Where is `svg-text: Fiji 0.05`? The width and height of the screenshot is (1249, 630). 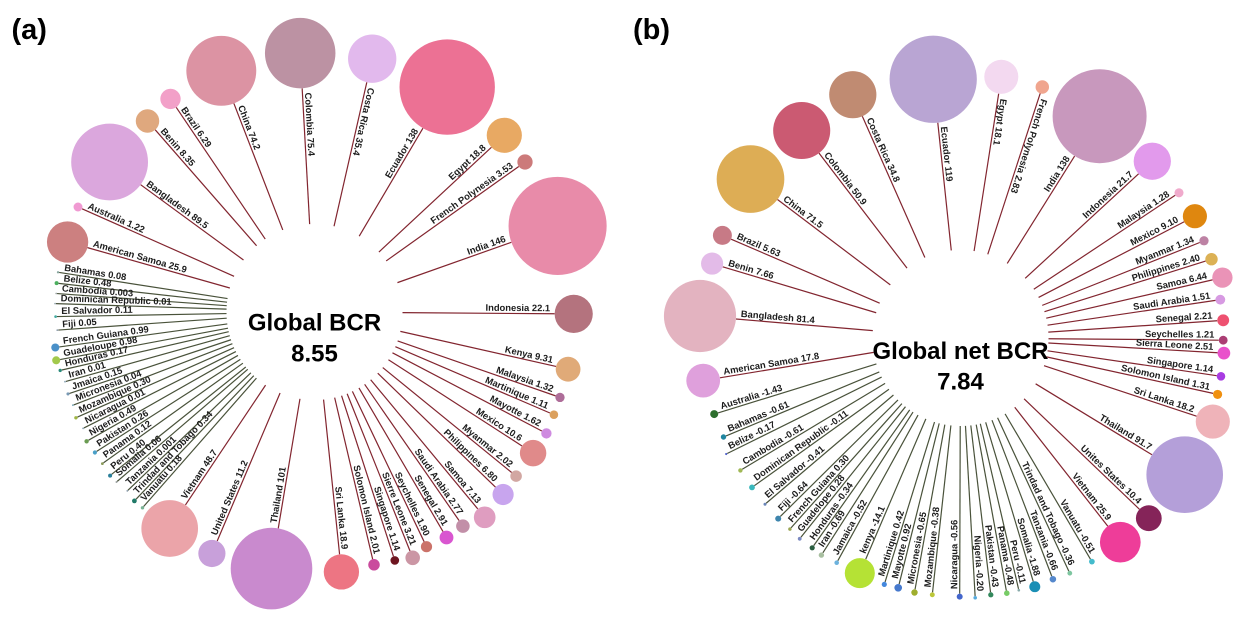
svg-text: Fiji 0.05 is located at coordinates (79, 322).